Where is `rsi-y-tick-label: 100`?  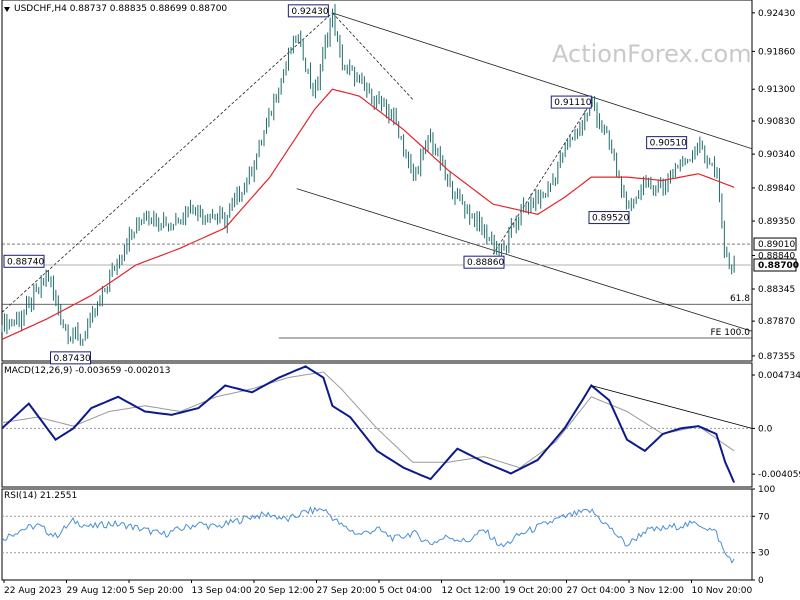 rsi-y-tick-label: 100 is located at coordinates (766, 490).